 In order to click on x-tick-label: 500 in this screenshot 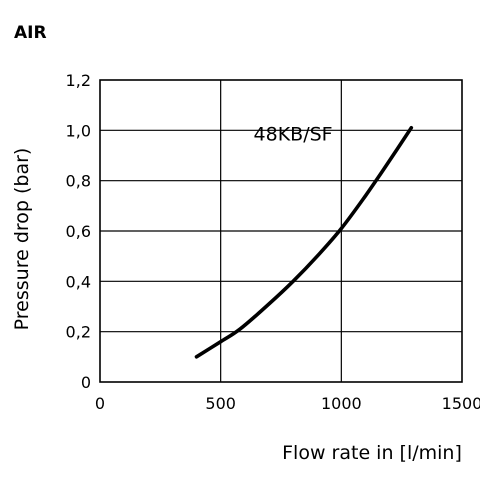, I will do `click(220, 403)`.